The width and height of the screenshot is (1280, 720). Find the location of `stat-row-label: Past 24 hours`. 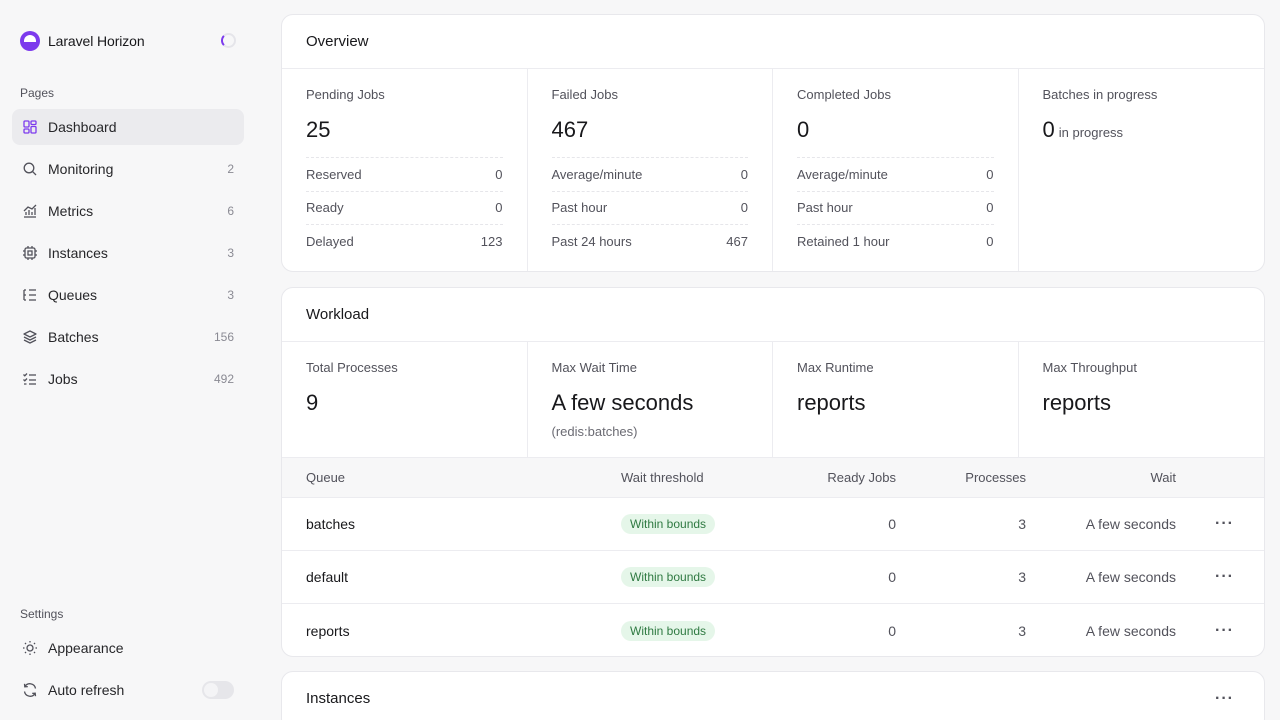

stat-row-label: Past 24 hours is located at coordinates (591, 241).